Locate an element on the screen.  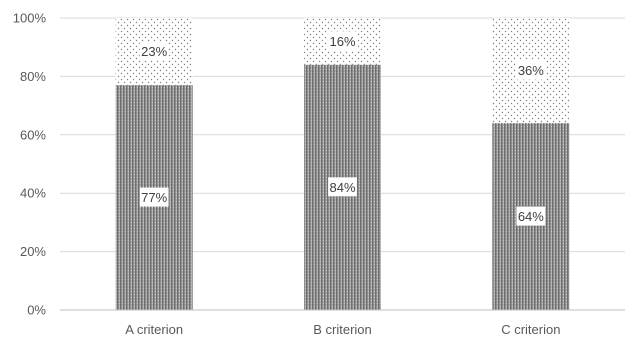
x-axis-category-labels: A criterion B criterion C criterion is located at coordinates (342, 329).